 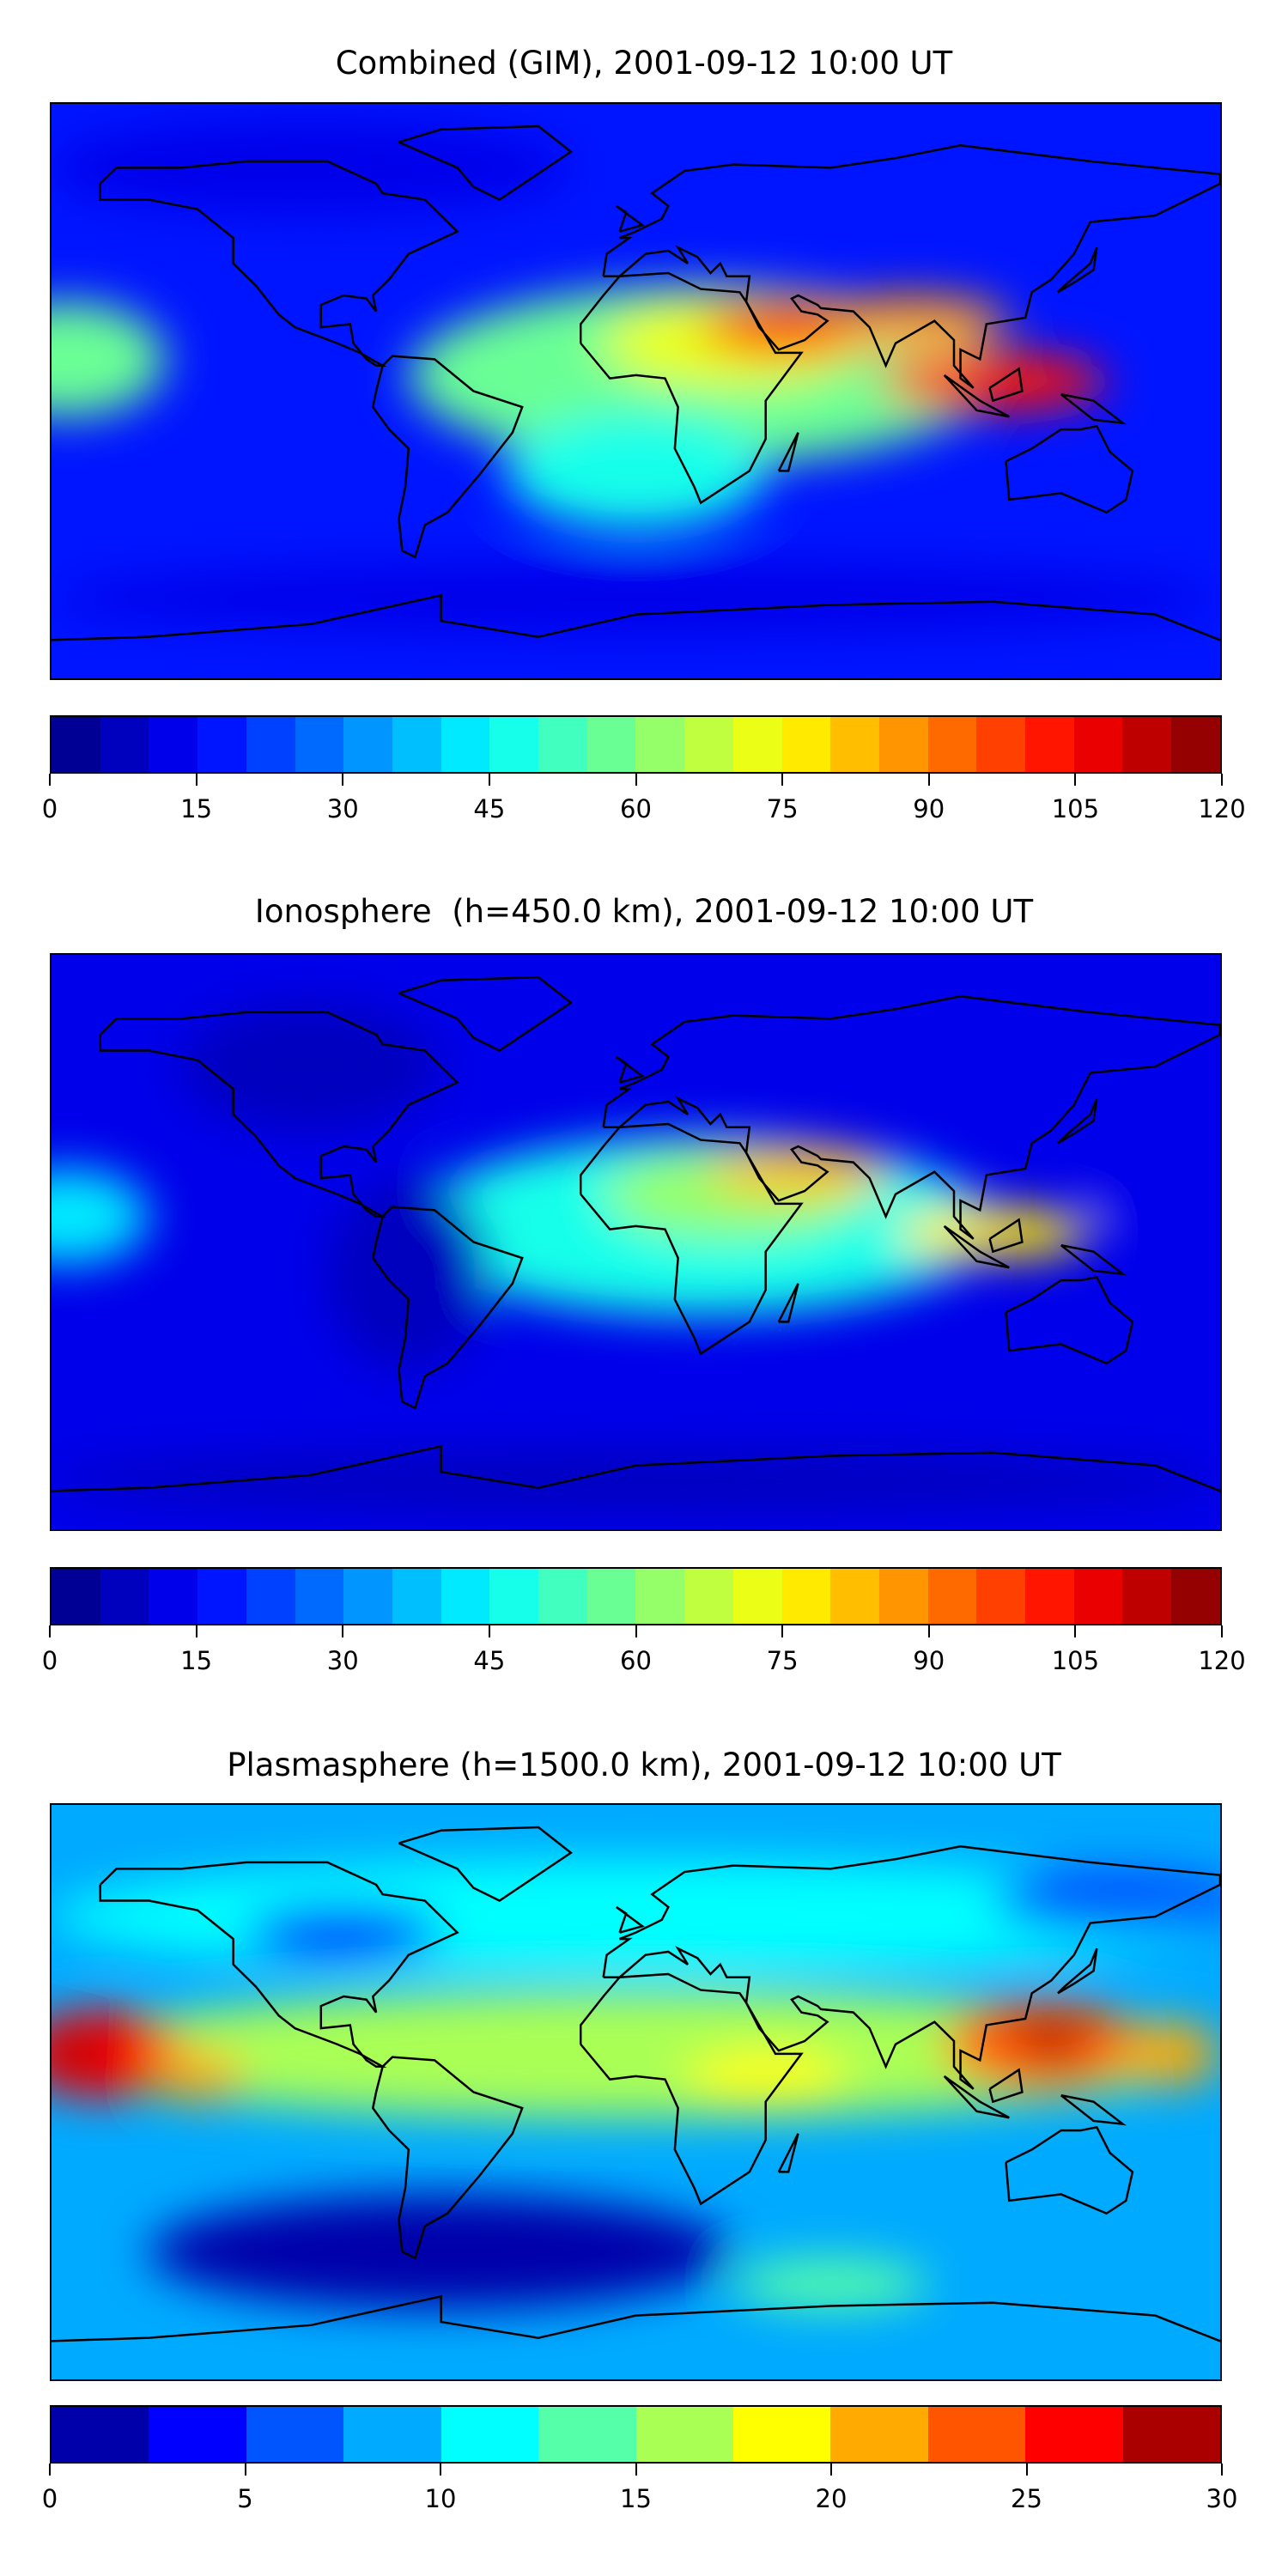 What do you see at coordinates (49, 2499) in the screenshot?
I see `colorbar-tick-label: 0` at bounding box center [49, 2499].